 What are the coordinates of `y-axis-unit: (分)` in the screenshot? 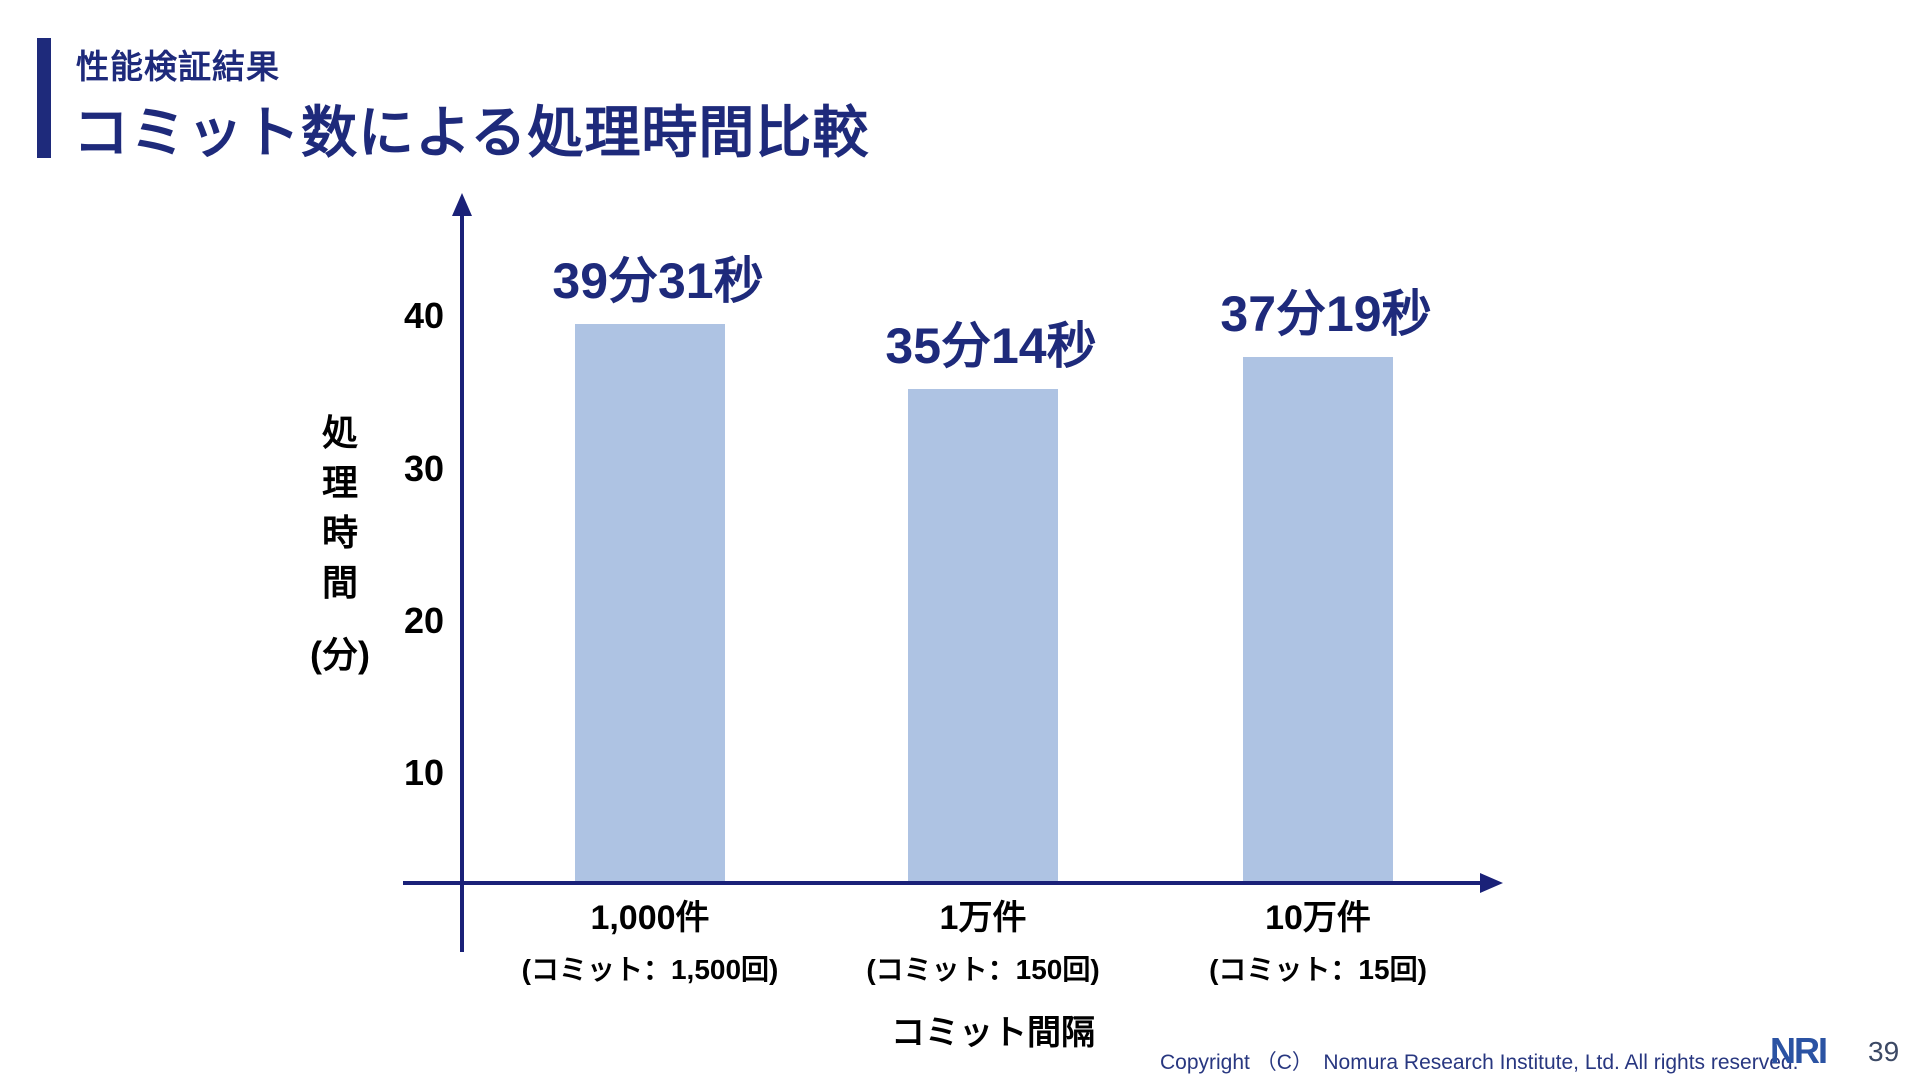 It's located at (340, 654).